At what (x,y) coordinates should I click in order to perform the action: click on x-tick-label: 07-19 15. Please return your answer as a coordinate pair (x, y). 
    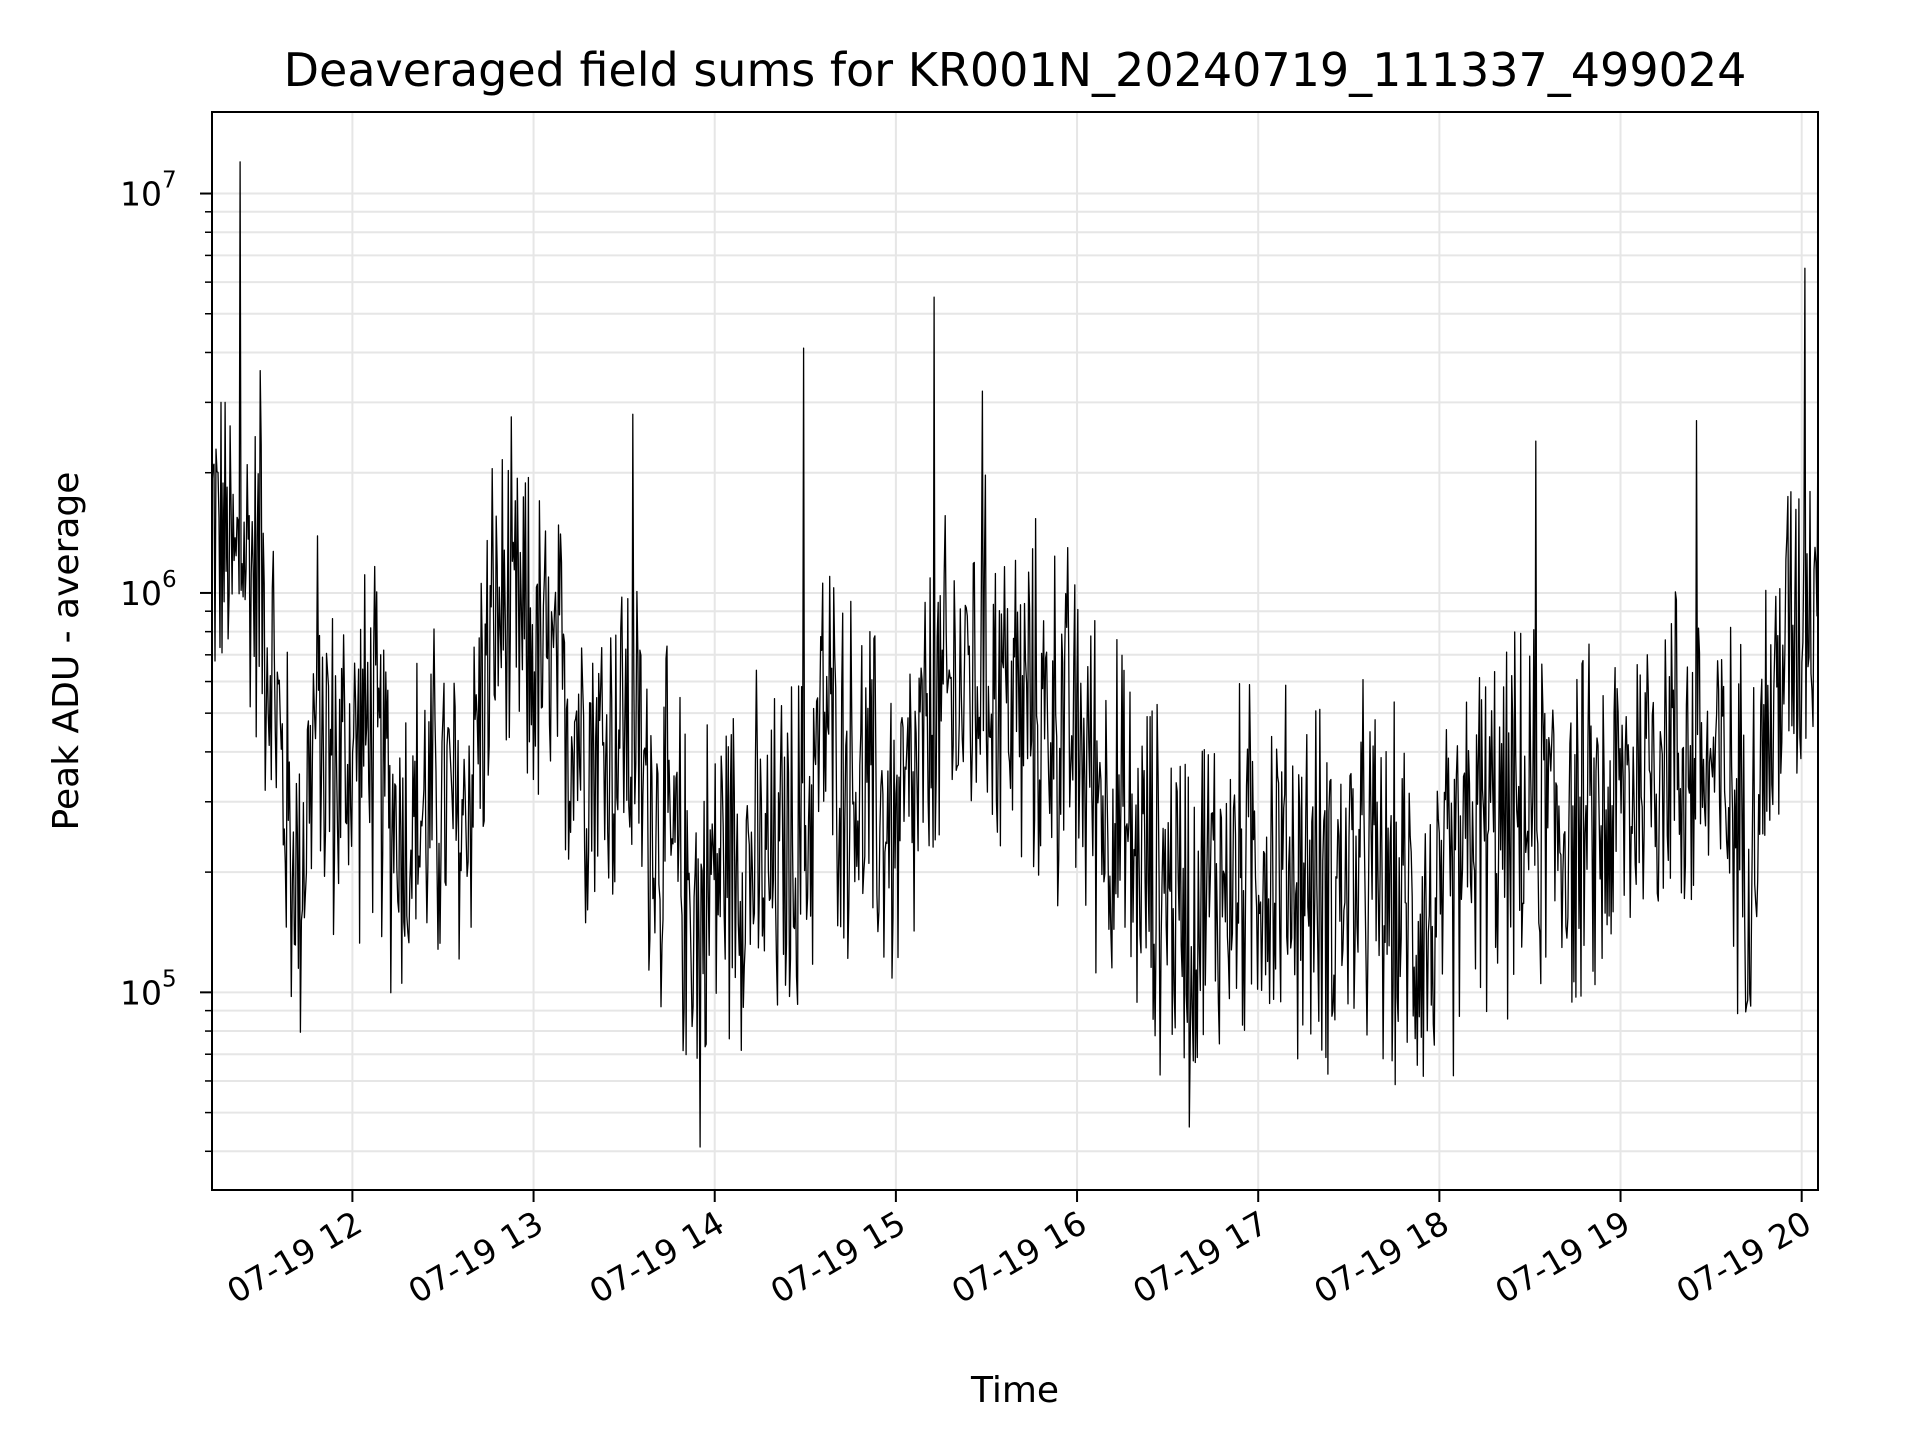
    Looking at the image, I should click on (838, 1257).